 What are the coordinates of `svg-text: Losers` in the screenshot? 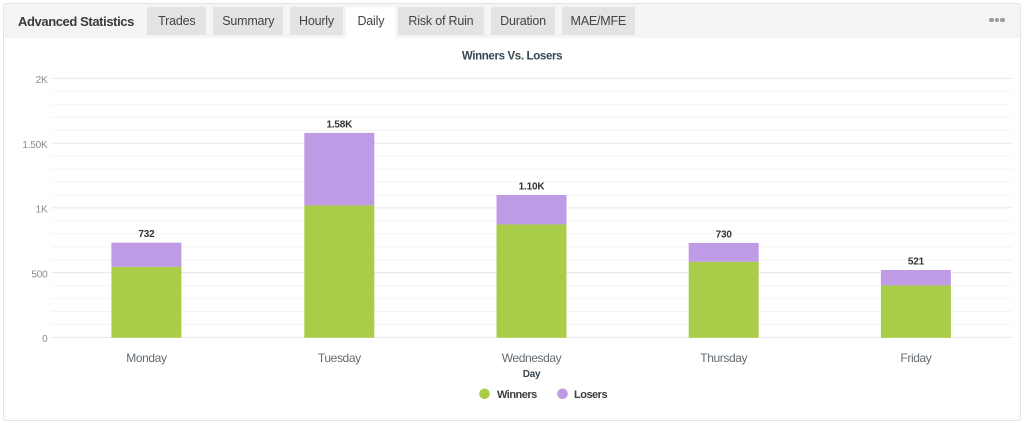 It's located at (590, 395).